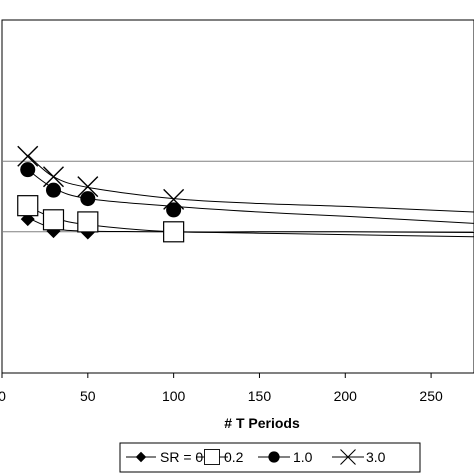  I want to click on legend-label-1: 0.2, so click(234, 457).